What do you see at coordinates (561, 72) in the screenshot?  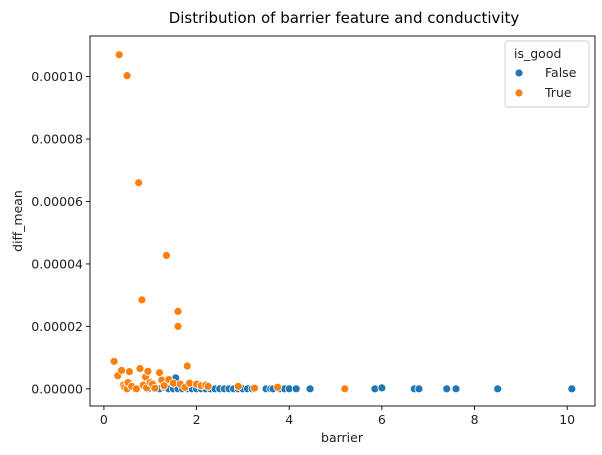 I see `legend-entry: False` at bounding box center [561, 72].